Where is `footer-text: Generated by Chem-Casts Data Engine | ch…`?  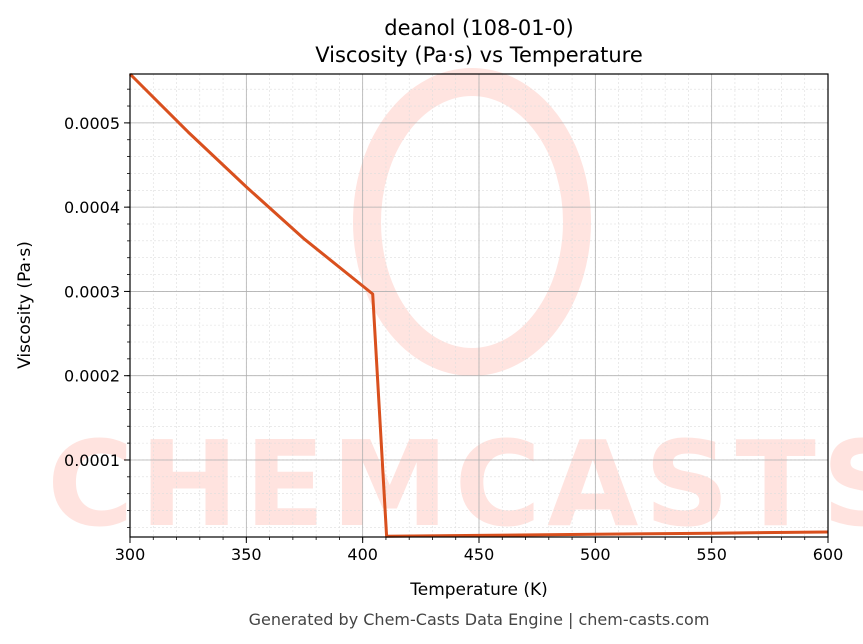 footer-text: Generated by Chem-Casts Data Engine | ch… is located at coordinates (479, 619).